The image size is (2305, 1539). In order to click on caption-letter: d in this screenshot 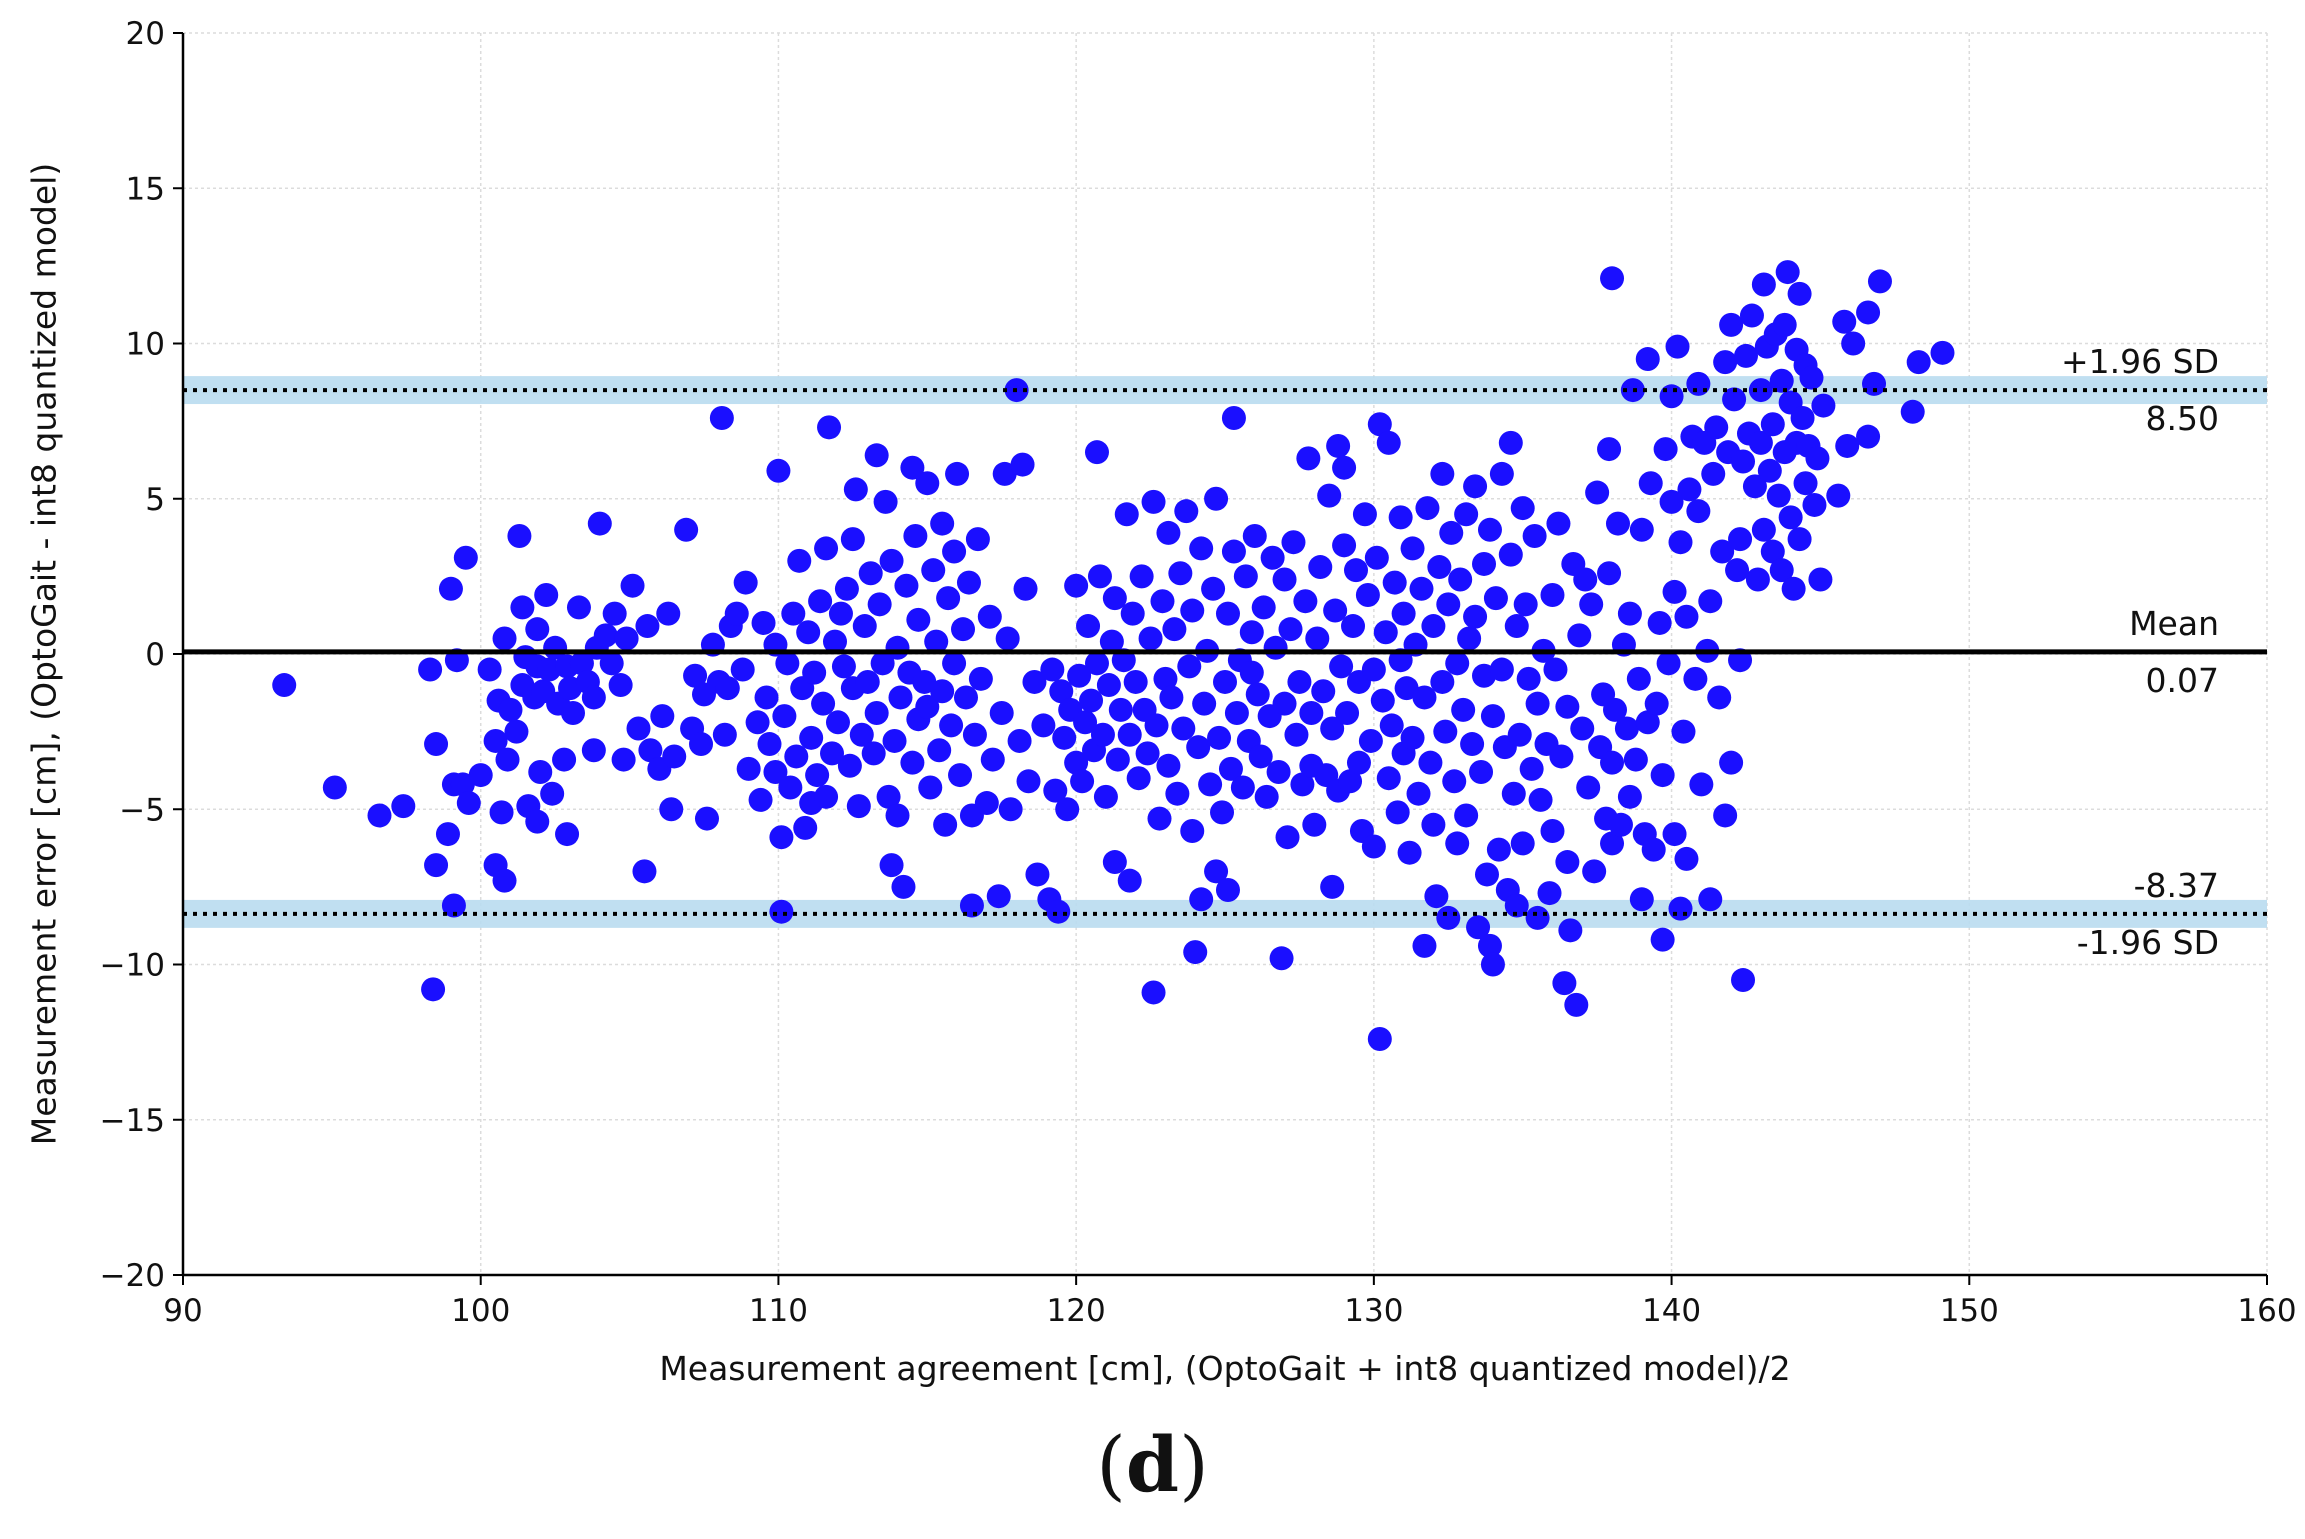, I will do `click(1152, 1464)`.